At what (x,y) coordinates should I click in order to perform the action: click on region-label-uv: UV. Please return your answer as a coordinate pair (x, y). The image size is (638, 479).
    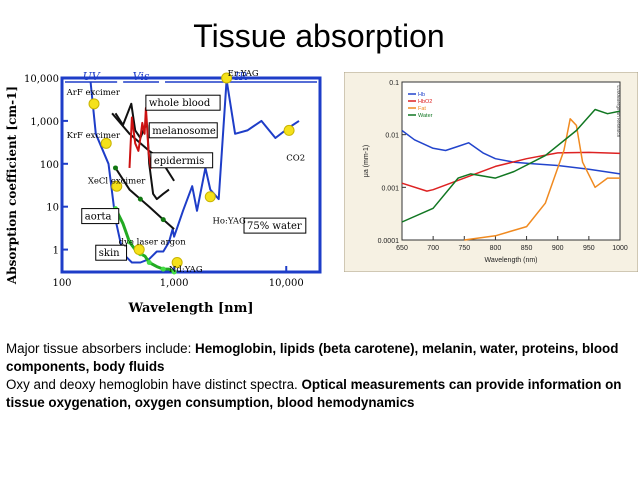
    Looking at the image, I should click on (91, 76).